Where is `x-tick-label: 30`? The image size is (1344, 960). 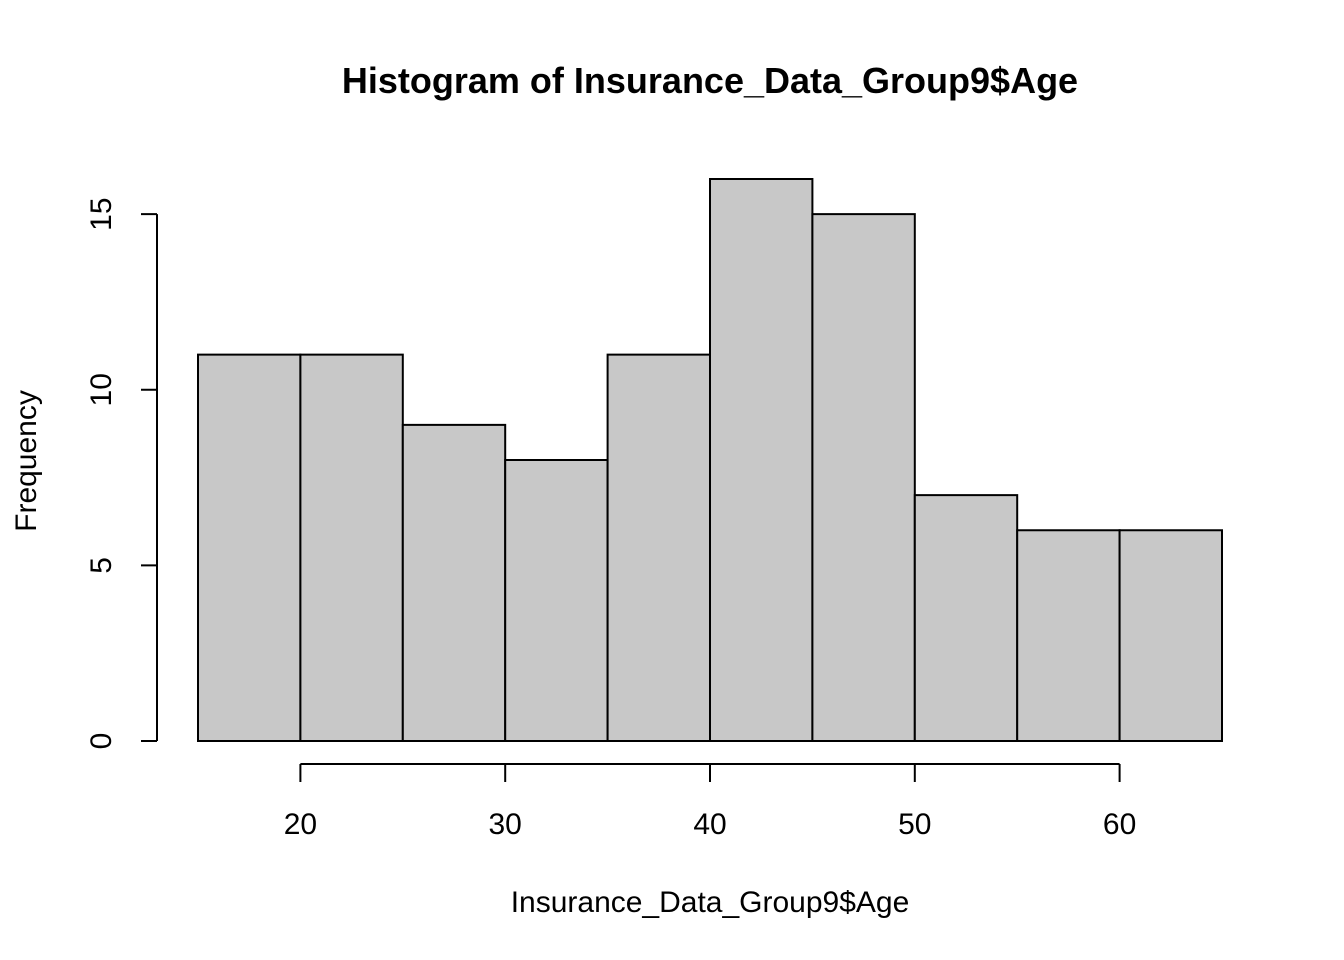
x-tick-label: 30 is located at coordinates (505, 824).